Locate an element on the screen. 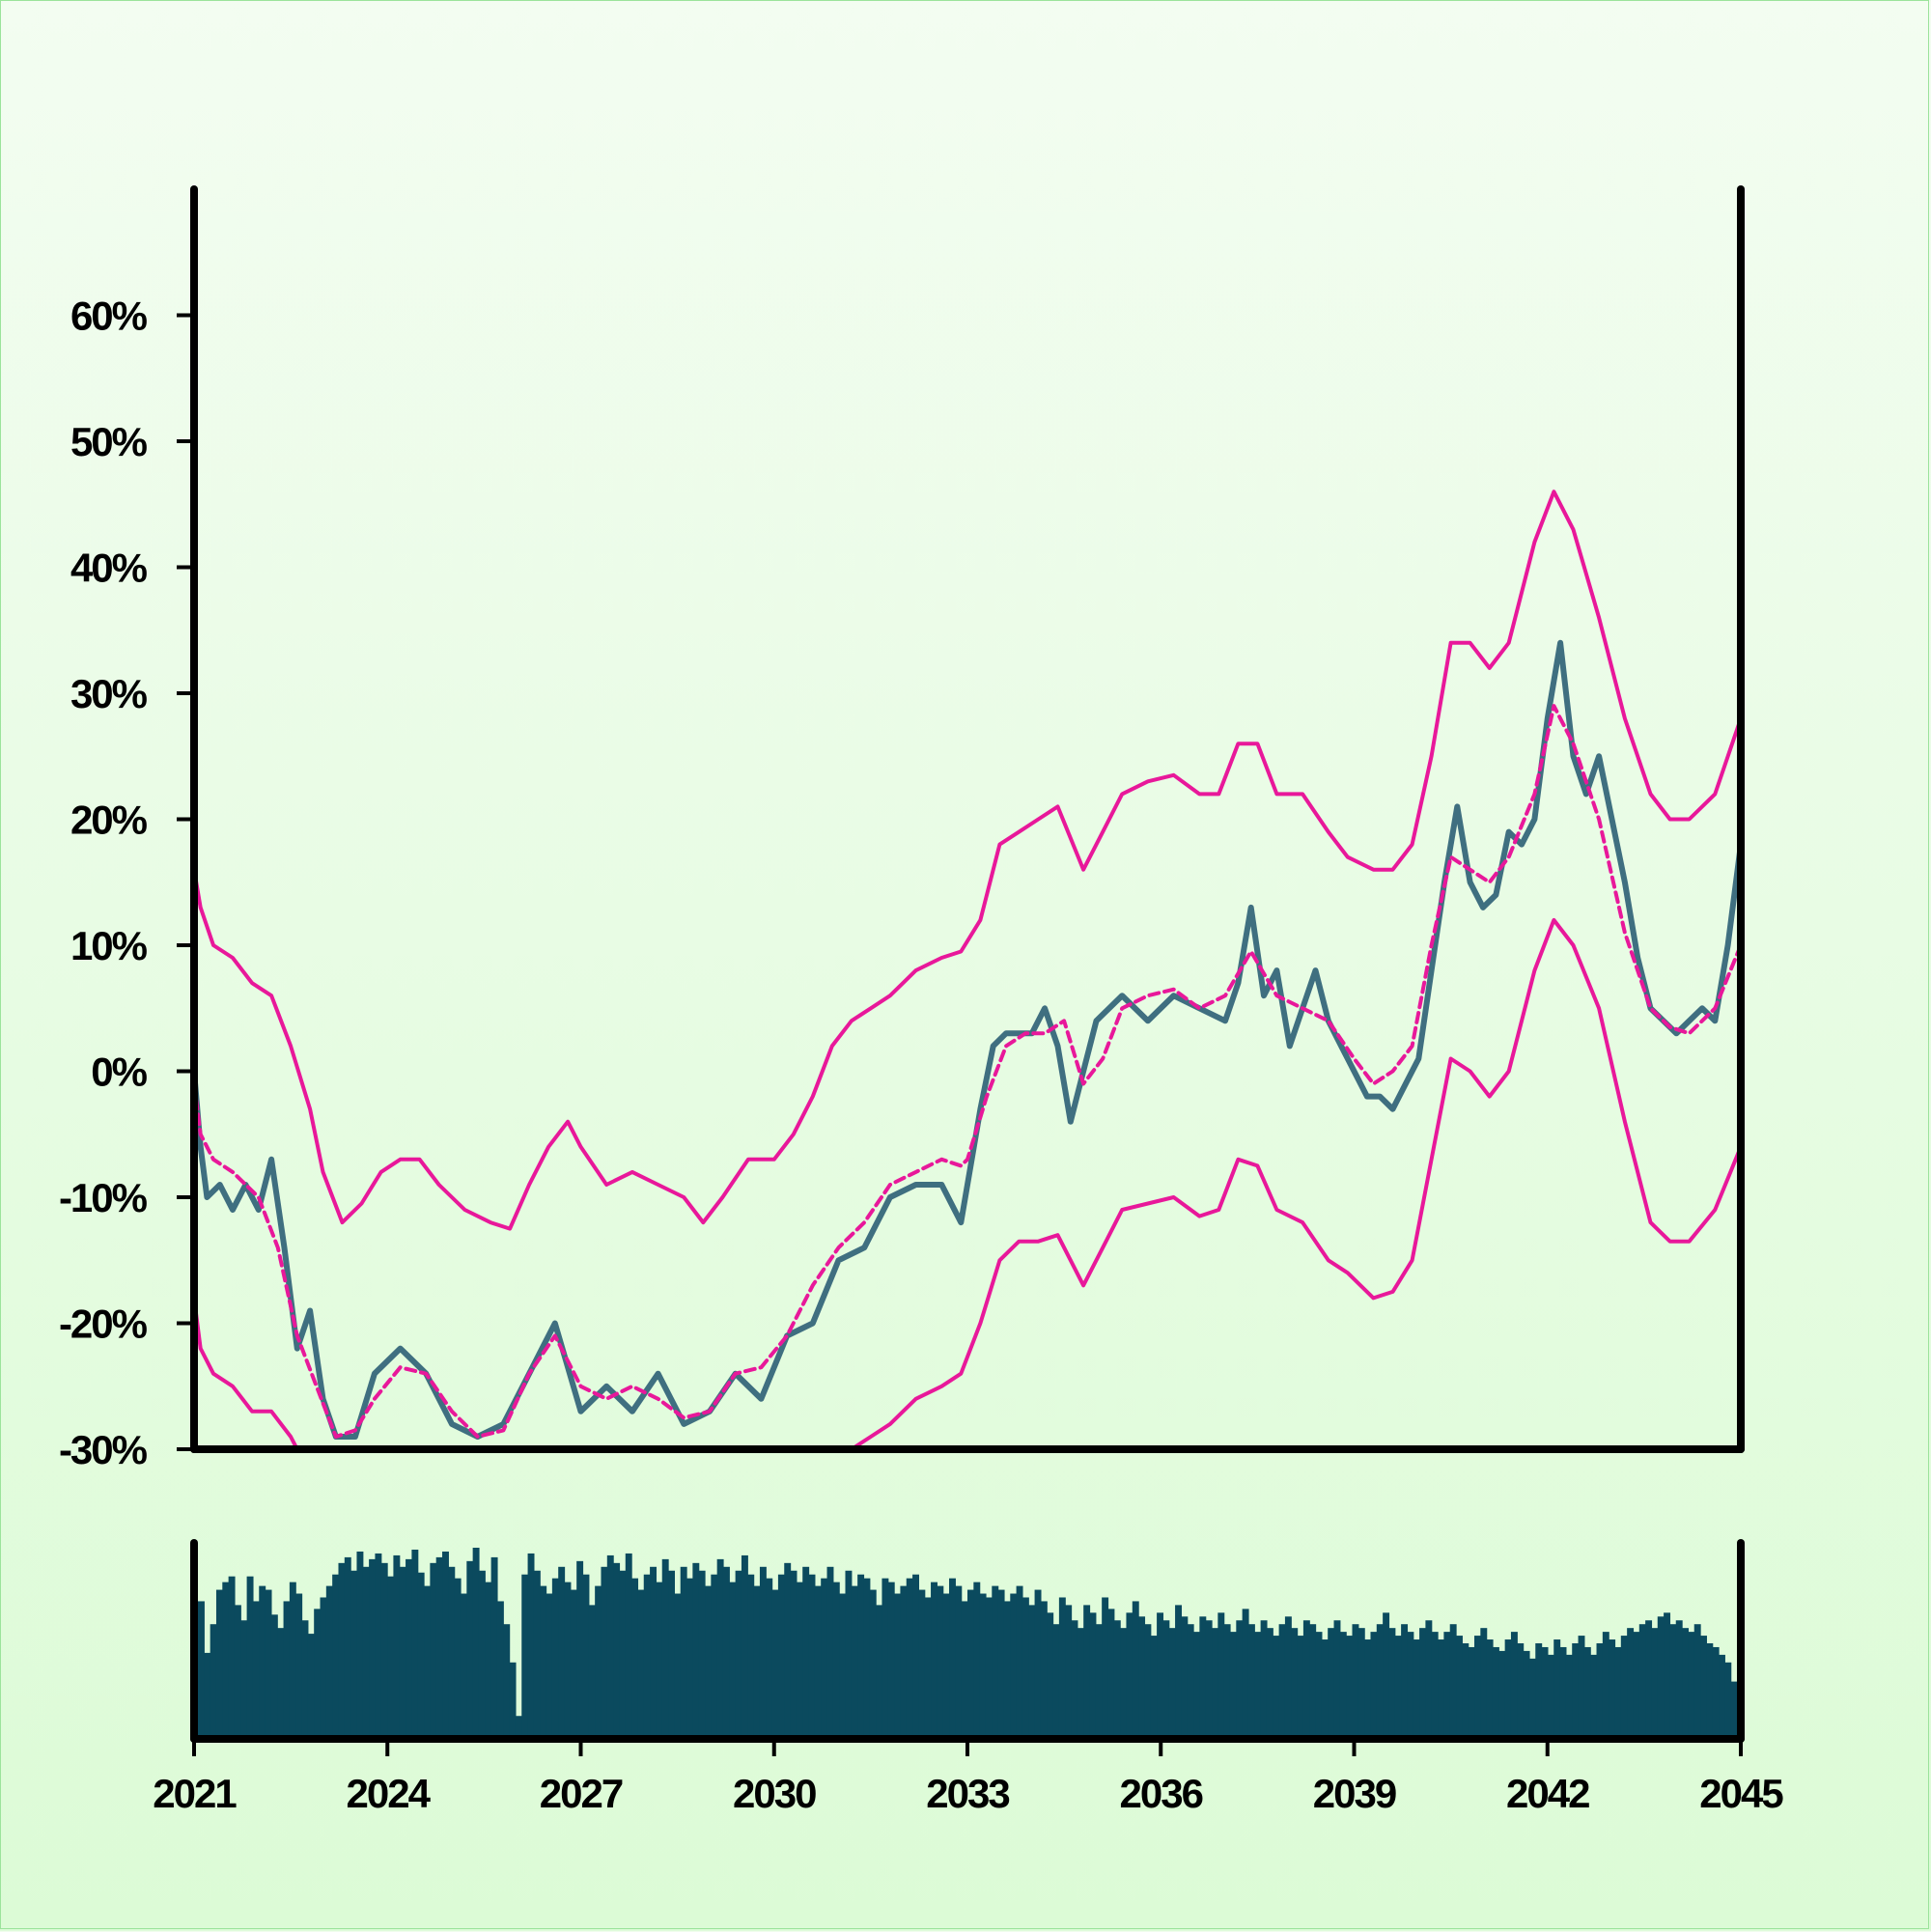 The height and width of the screenshot is (1932, 1931). y-axis-ticks: -30% -20% -10% 0% 10% 20% 30% 40% 50% 60% is located at coordinates (126, 883).